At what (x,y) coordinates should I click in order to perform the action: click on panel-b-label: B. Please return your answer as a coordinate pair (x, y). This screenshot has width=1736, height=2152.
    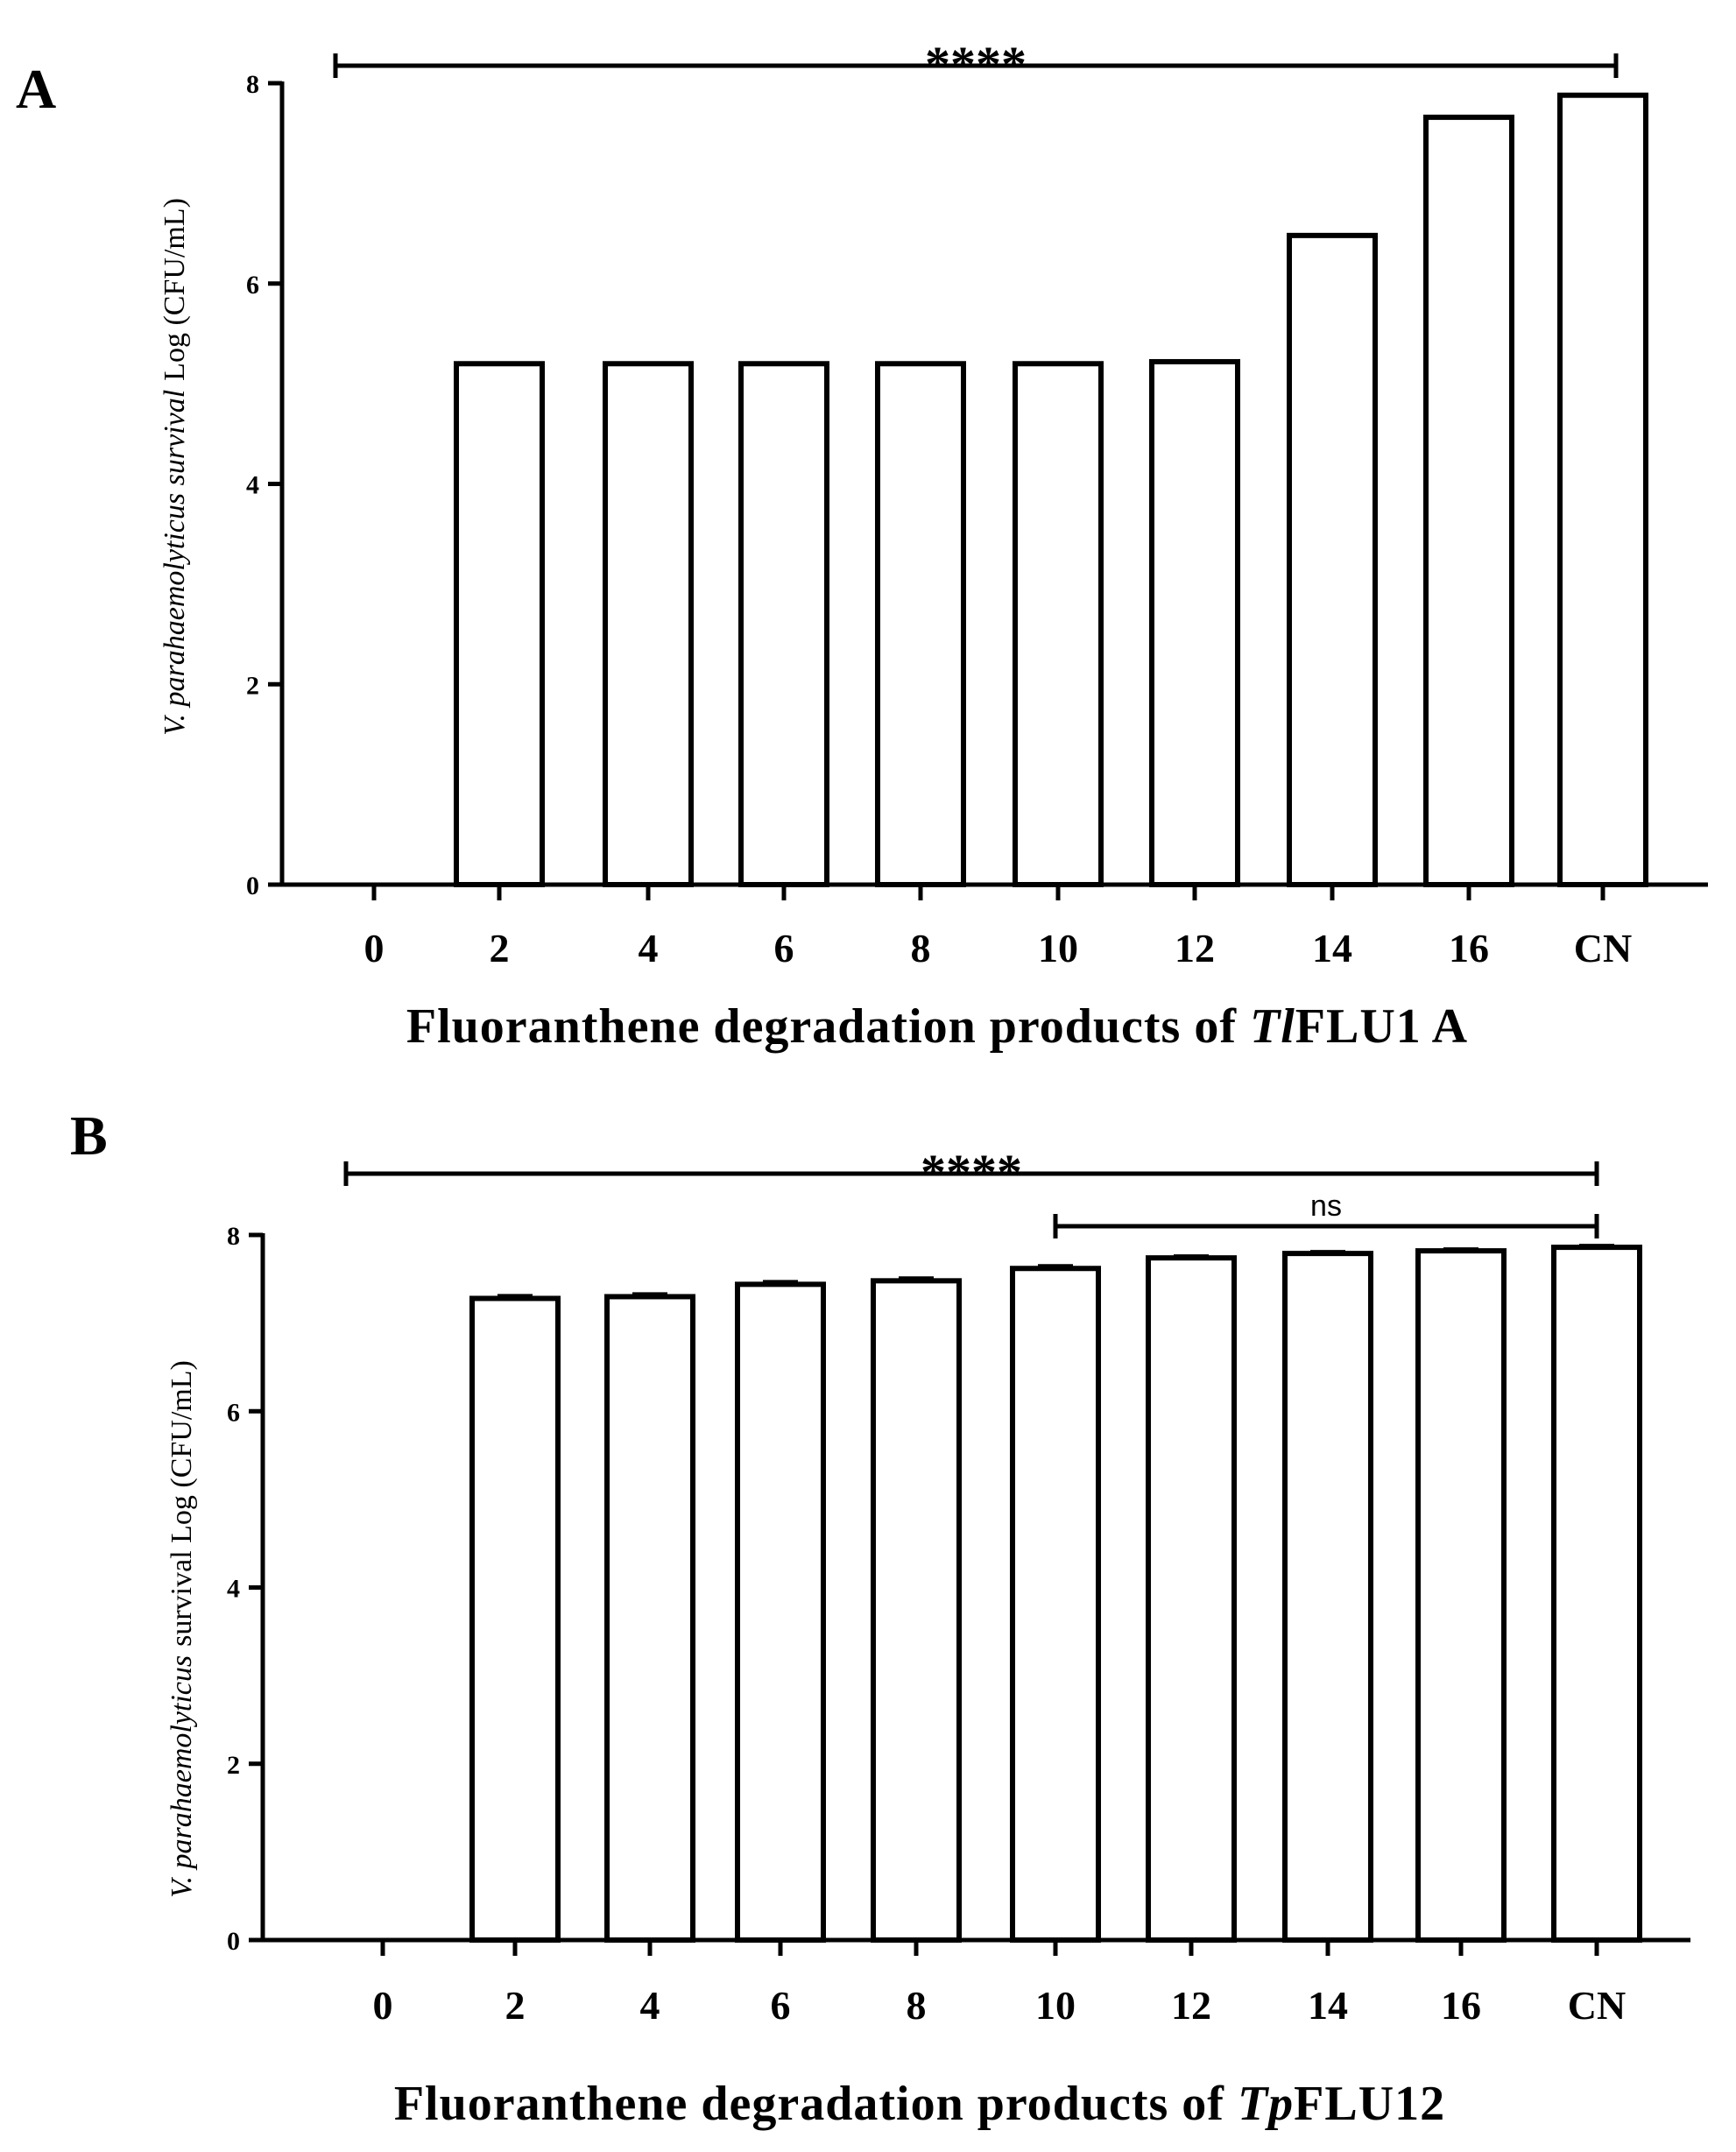
    Looking at the image, I should click on (89, 1135).